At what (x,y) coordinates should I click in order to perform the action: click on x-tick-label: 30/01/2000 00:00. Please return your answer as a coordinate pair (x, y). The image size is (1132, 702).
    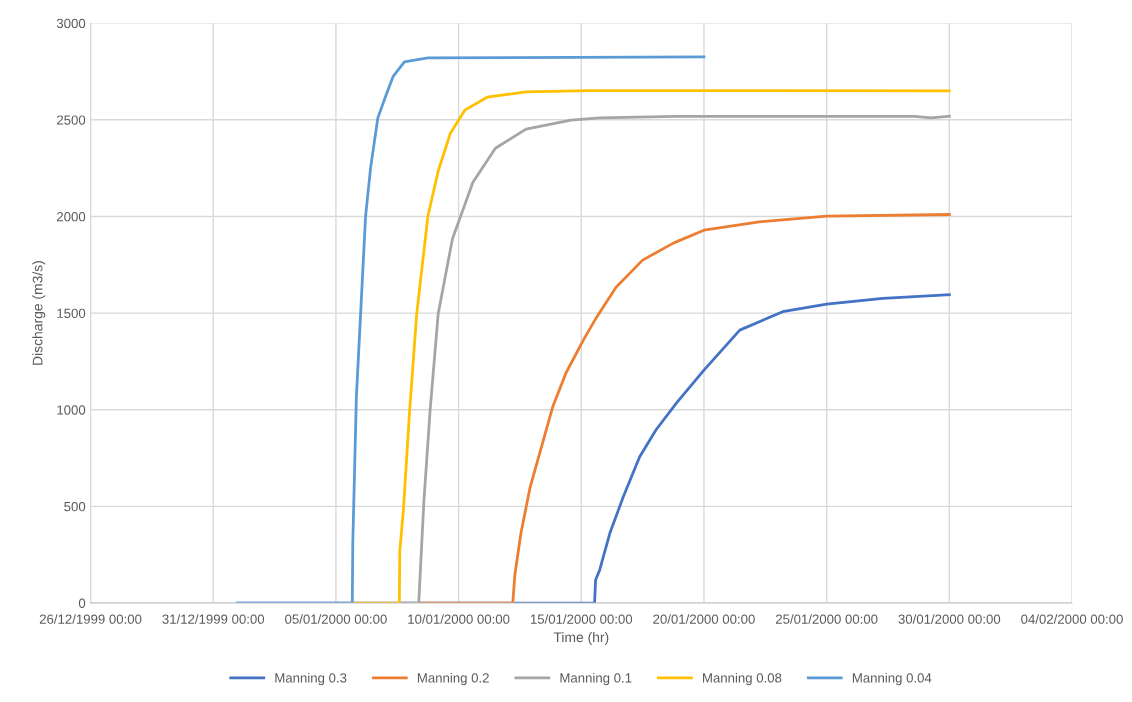
    Looking at the image, I should click on (949, 619).